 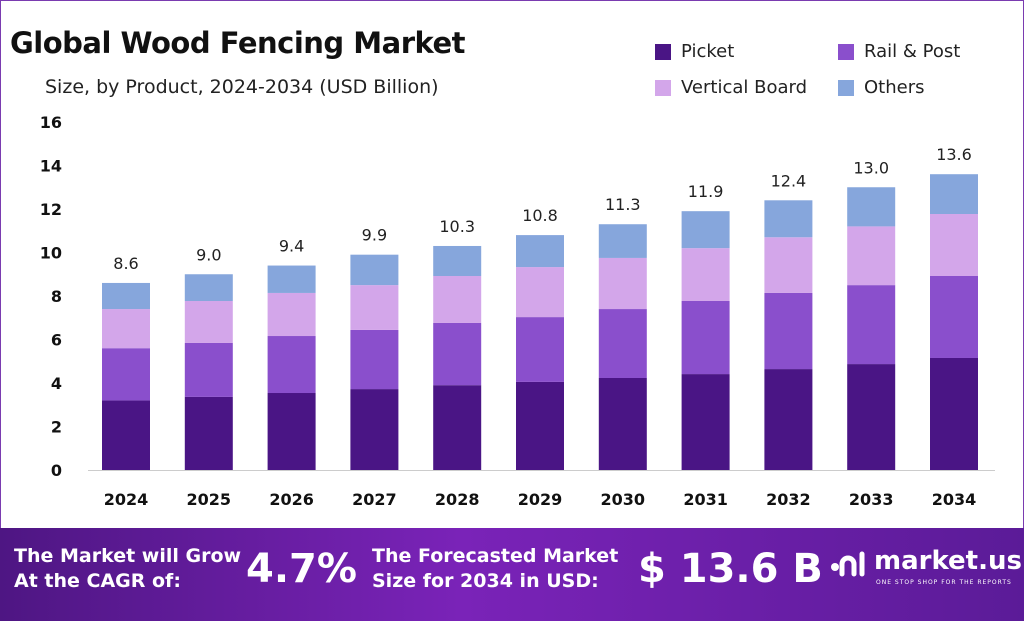 What do you see at coordinates (871, 256) in the screenshot?
I see `bar-segment-vertical-board-2033` at bounding box center [871, 256].